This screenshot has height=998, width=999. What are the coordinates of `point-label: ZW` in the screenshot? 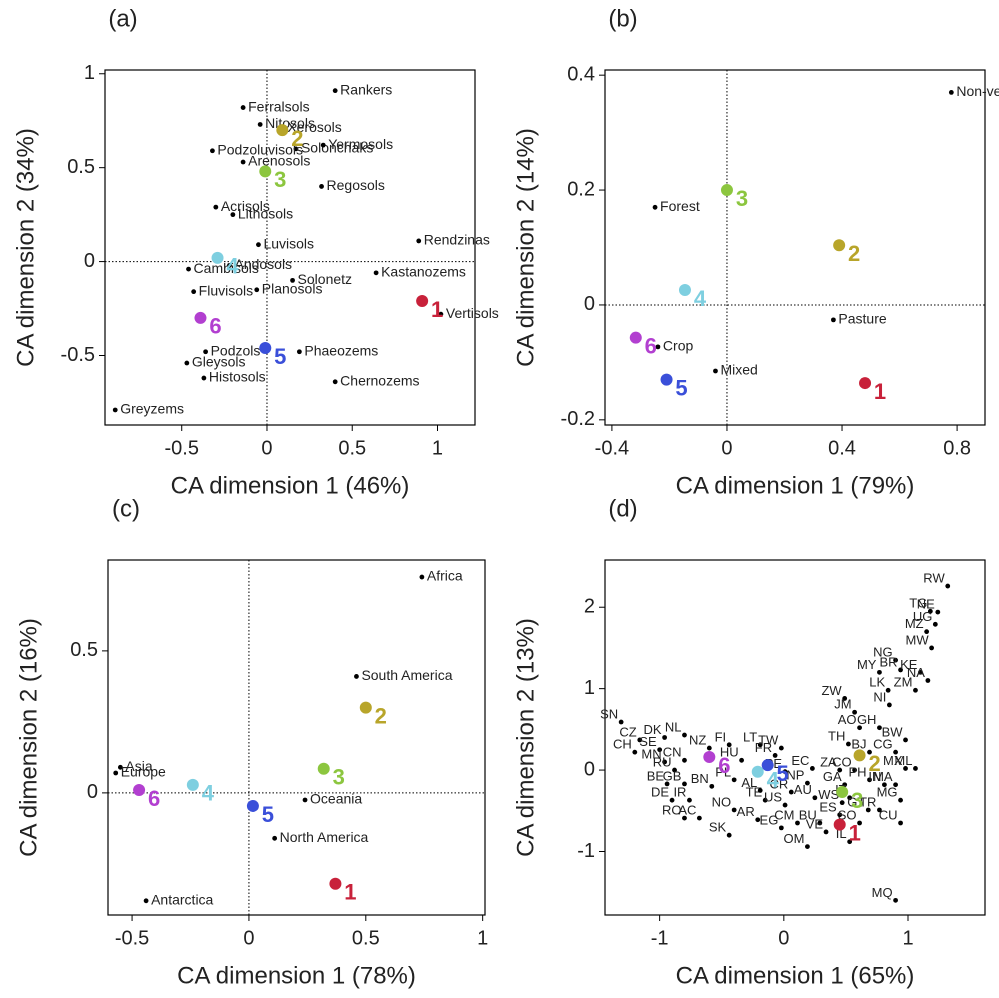 It's located at (831, 690).